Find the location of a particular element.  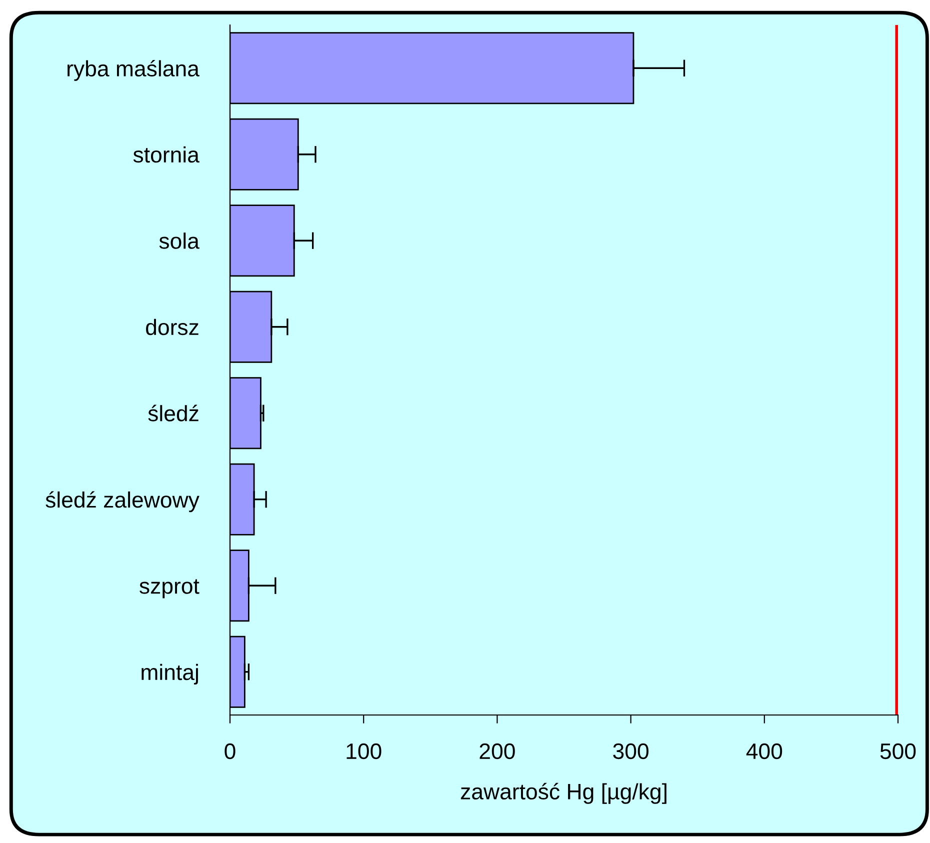

y-tick-label: sola is located at coordinates (179, 240).